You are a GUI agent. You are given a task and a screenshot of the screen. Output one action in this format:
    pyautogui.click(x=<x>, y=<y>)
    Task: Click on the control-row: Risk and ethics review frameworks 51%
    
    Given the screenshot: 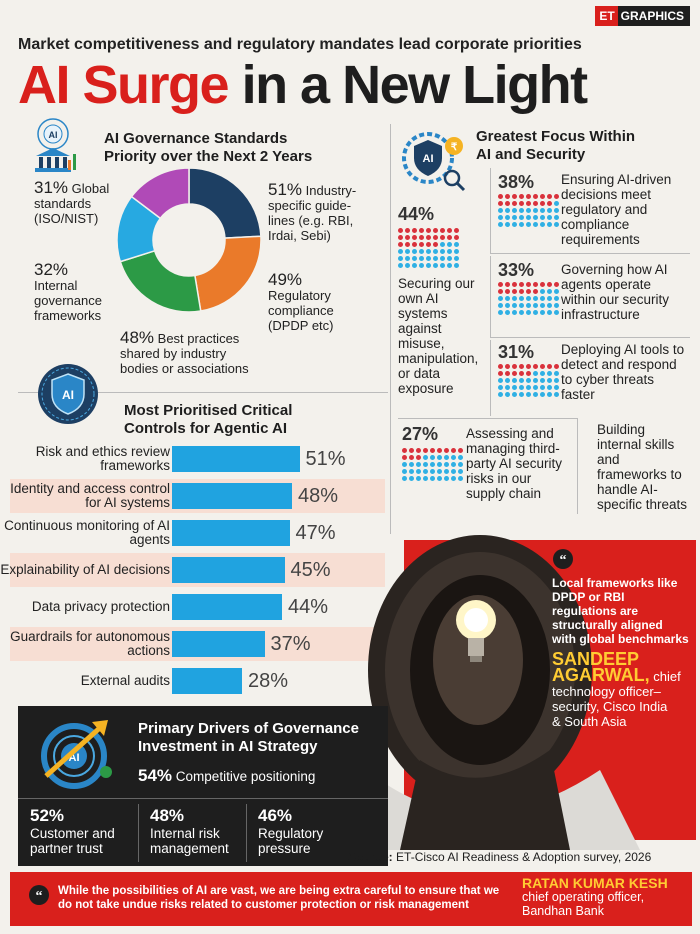 What is the action you would take?
    pyautogui.click(x=197, y=459)
    